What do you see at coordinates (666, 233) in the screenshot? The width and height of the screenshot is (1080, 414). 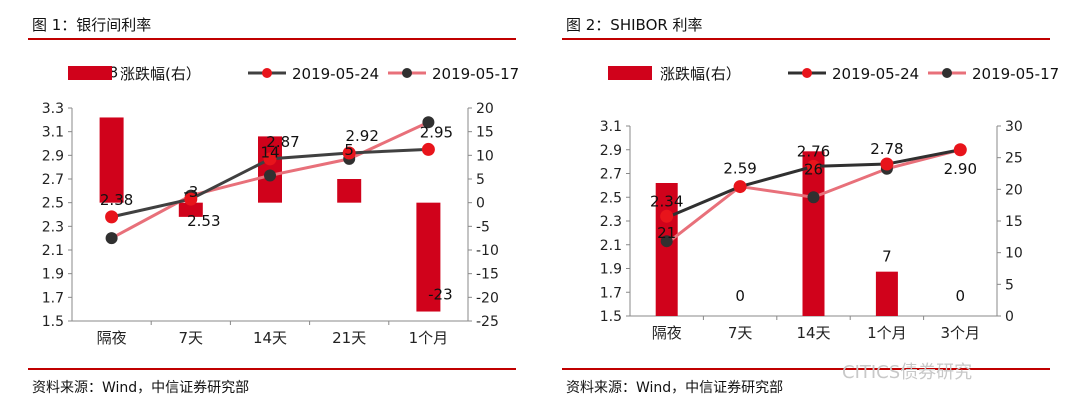 I see `bar-data-label: 21` at bounding box center [666, 233].